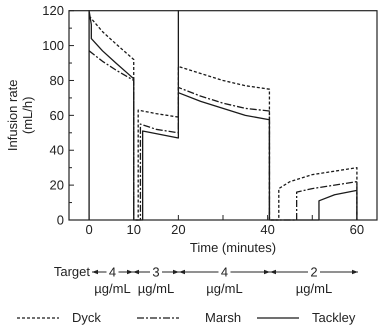 Image resolution: width=385 pixels, height=335 pixels. Describe the element at coordinates (87, 317) in the screenshot. I see `legend-label: Dyck` at that location.